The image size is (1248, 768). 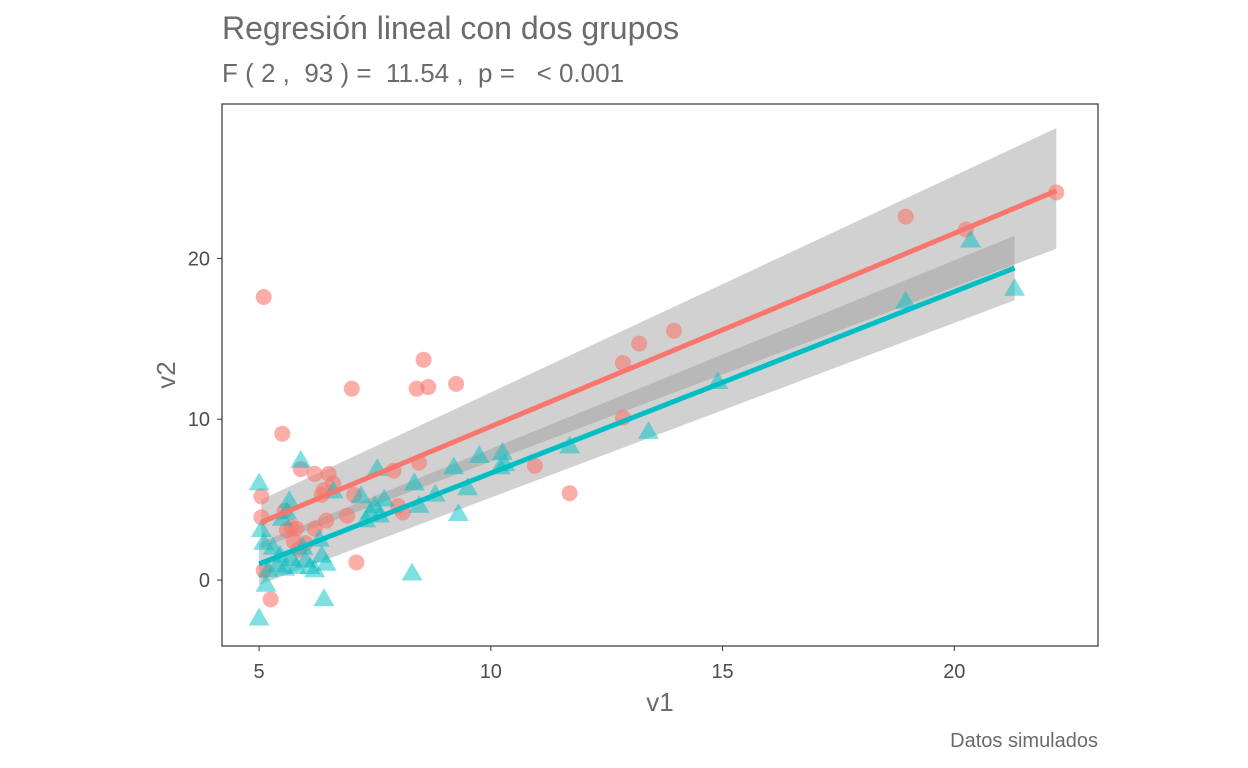 What do you see at coordinates (259, 672) in the screenshot?
I see `x-tick-label: 5` at bounding box center [259, 672].